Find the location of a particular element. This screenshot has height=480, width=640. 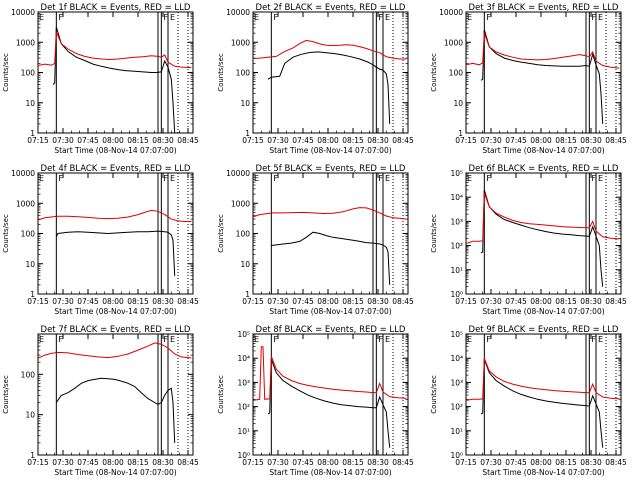

y-tick-label: 10¹ is located at coordinates (456, 270).